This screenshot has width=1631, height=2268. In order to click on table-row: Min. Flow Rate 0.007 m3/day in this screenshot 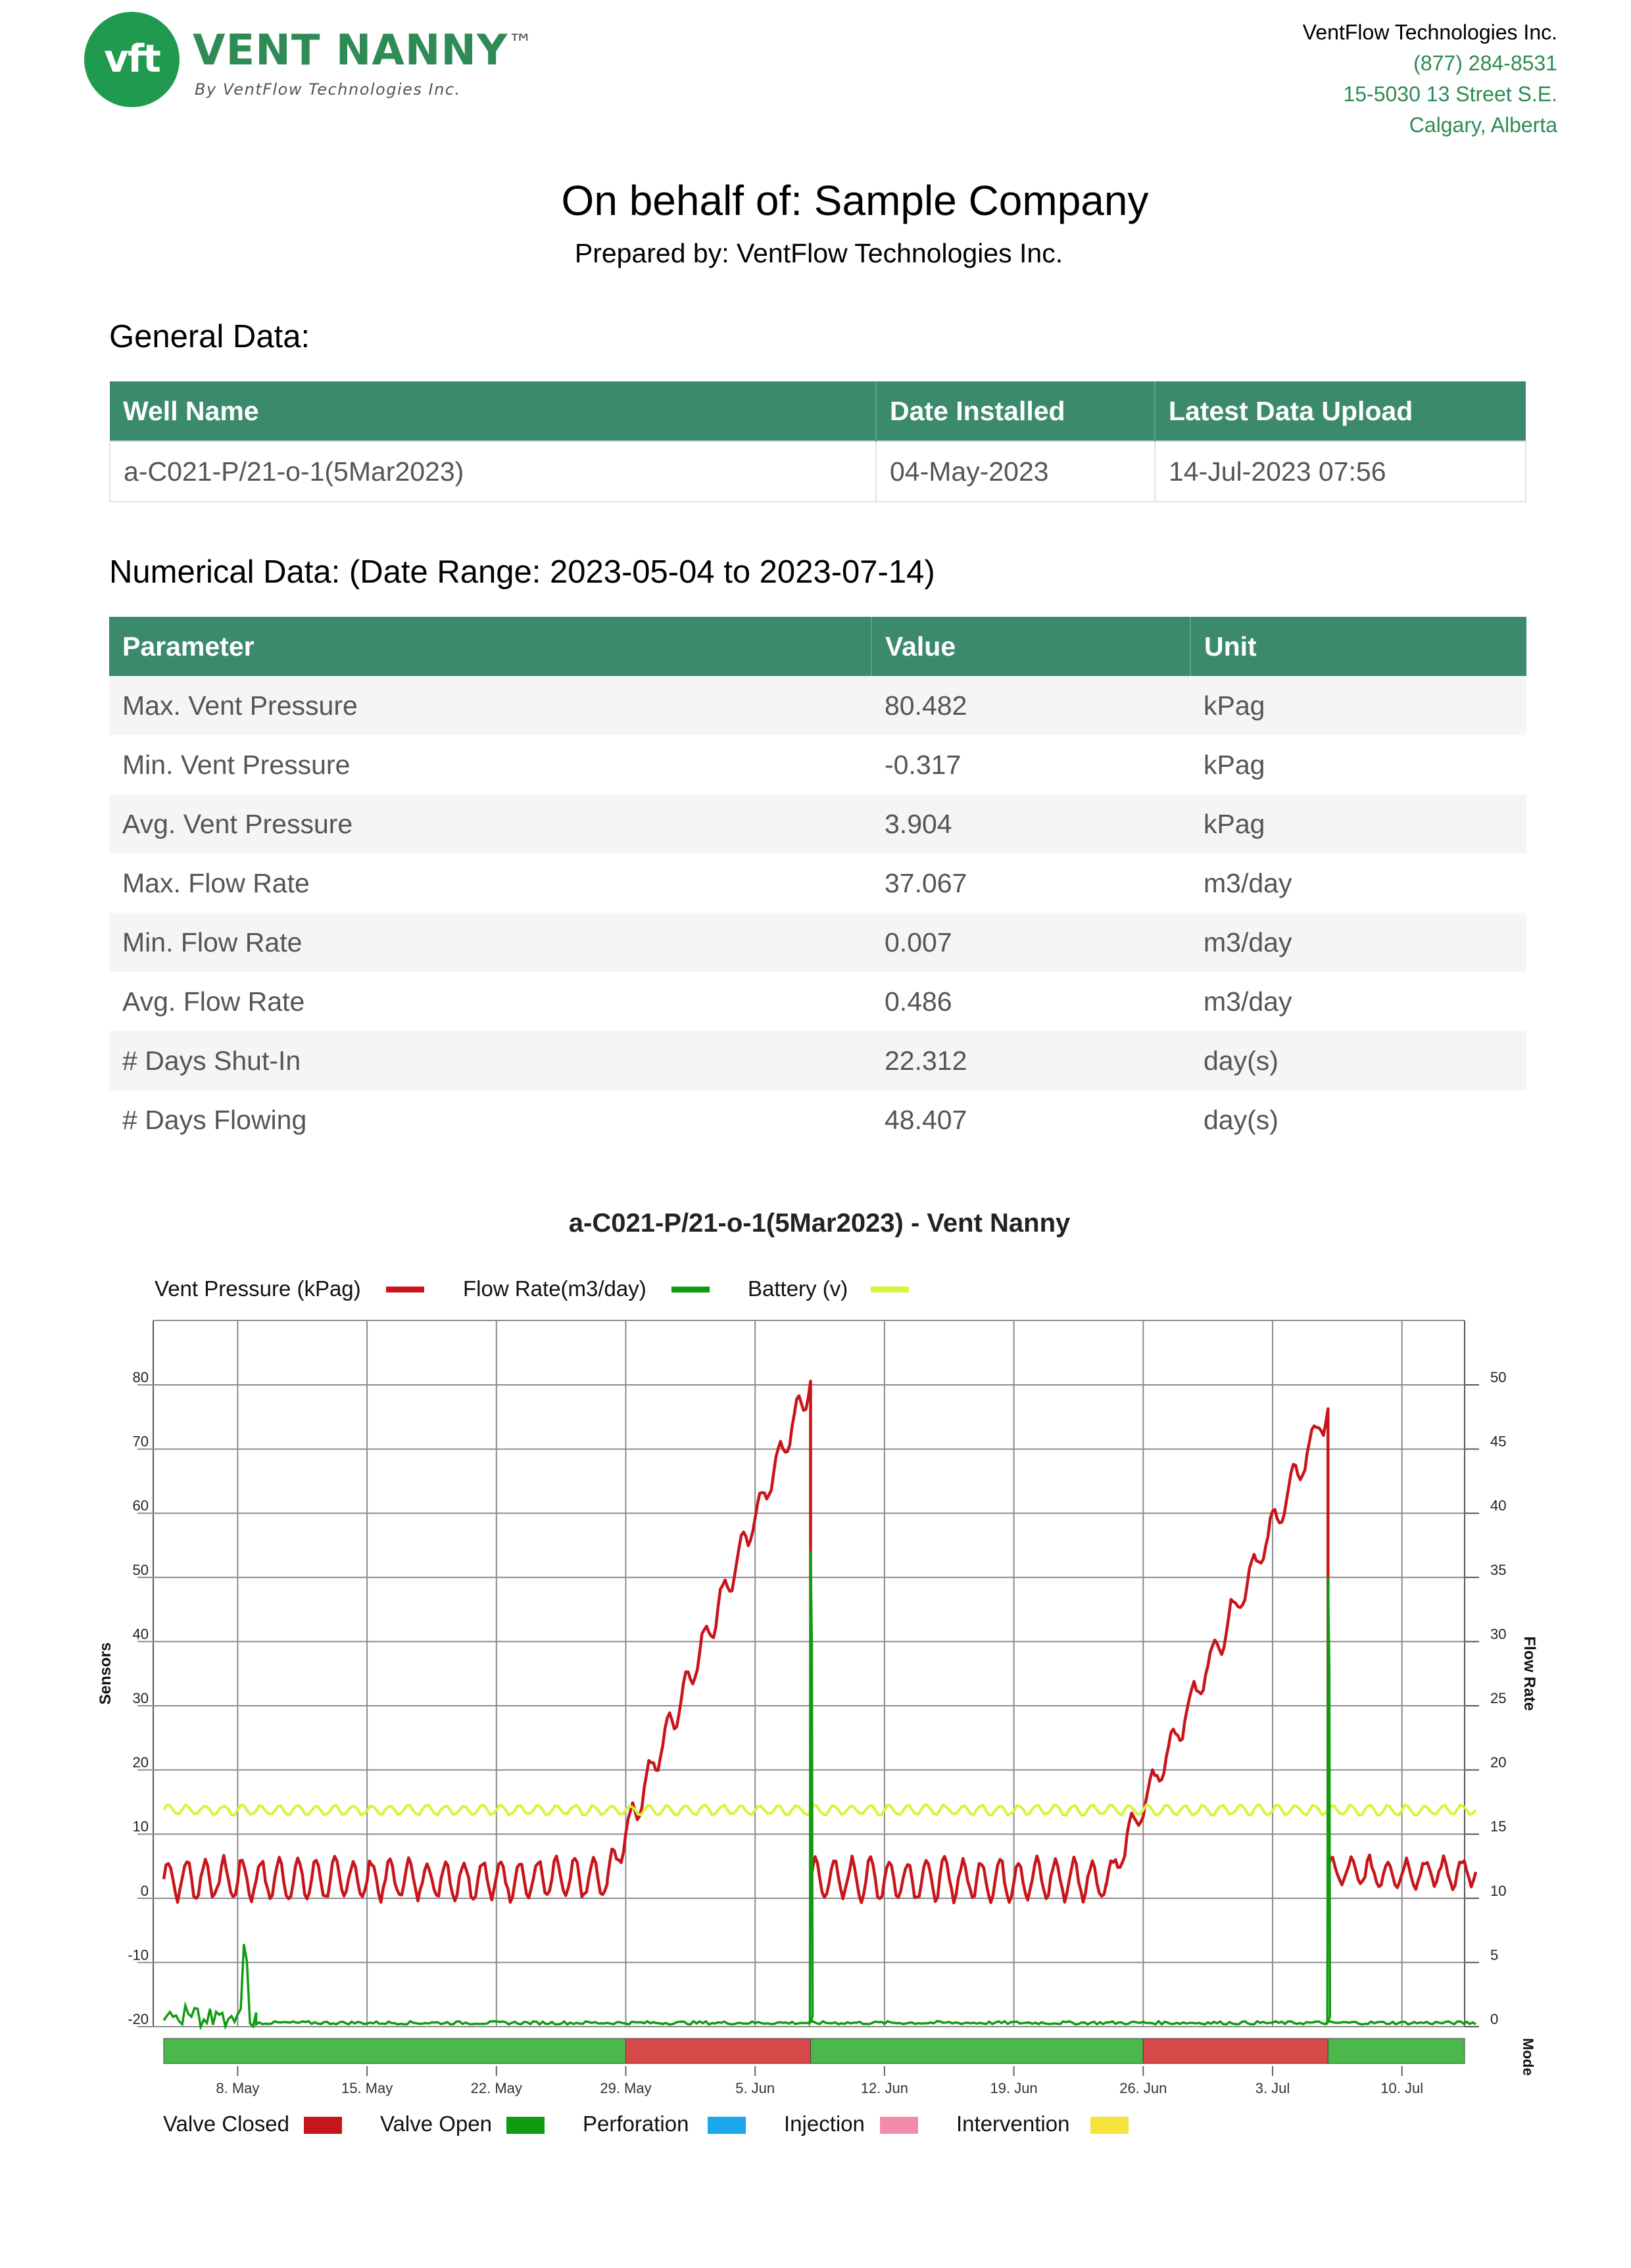, I will do `click(817, 942)`.